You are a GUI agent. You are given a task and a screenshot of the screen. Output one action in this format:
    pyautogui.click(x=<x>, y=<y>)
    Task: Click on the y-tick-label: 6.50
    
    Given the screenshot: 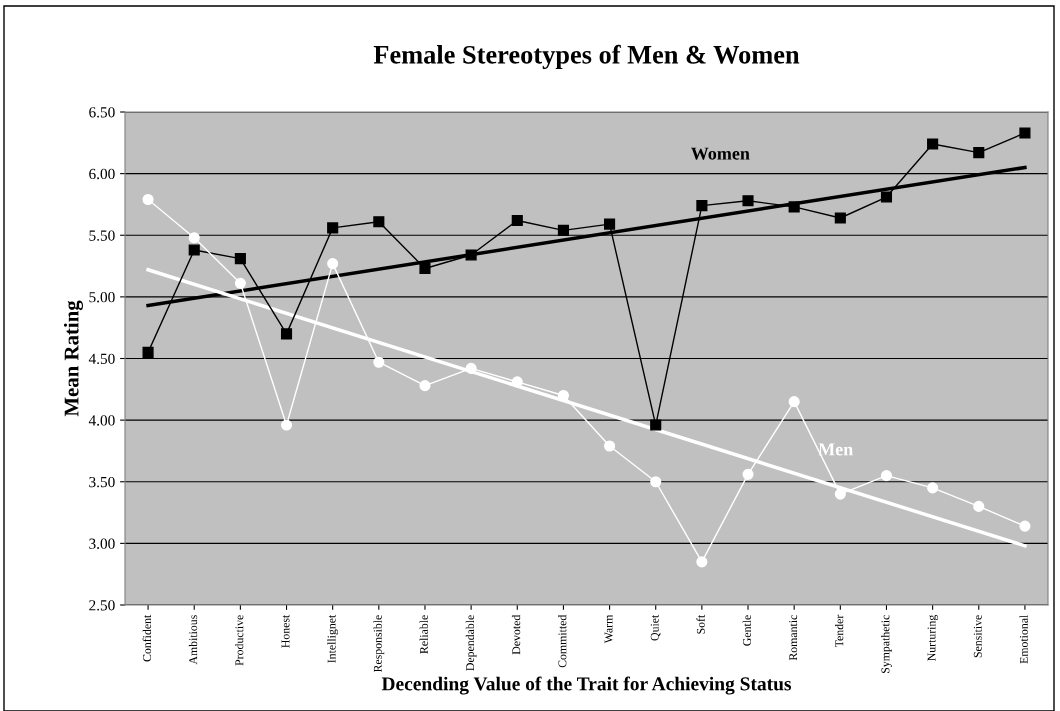 What is the action you would take?
    pyautogui.click(x=102, y=112)
    